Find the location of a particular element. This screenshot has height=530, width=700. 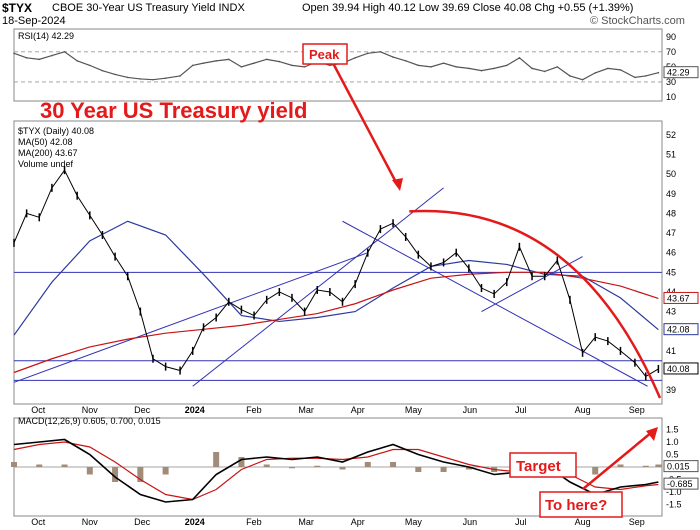

ma50-last-label: 42.08 is located at coordinates (678, 330).